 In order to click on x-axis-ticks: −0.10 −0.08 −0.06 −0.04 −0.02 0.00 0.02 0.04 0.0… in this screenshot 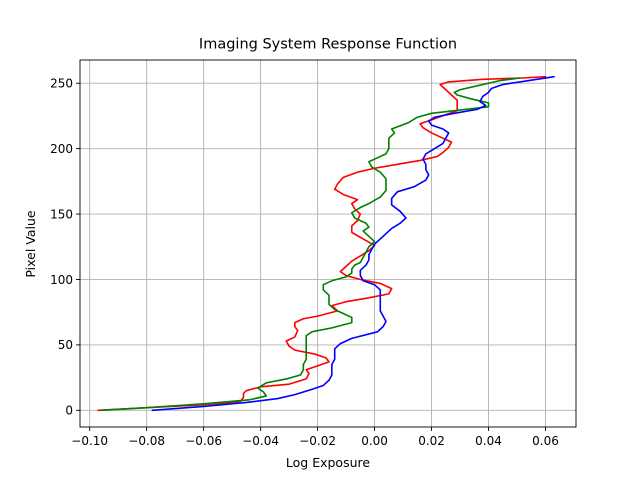, I will do `click(315, 437)`.